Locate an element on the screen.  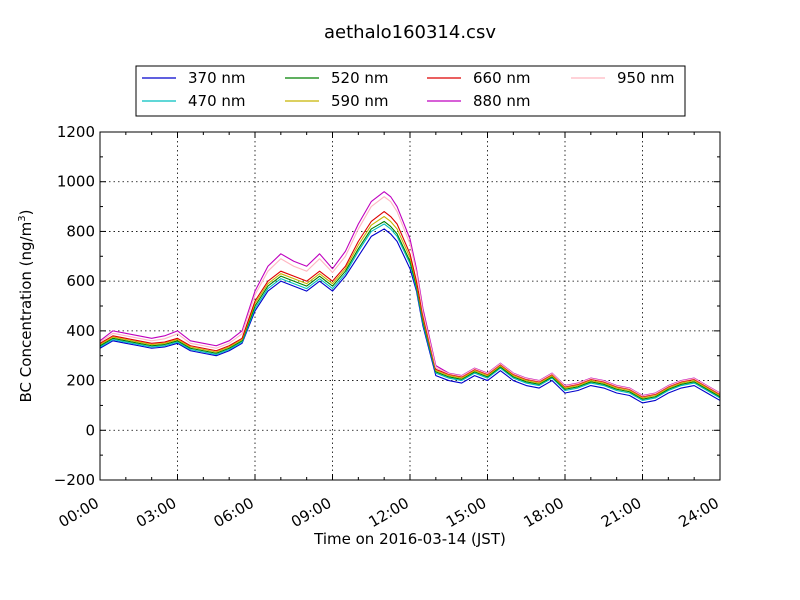
legend-entry: 660 nm is located at coordinates (479, 78).